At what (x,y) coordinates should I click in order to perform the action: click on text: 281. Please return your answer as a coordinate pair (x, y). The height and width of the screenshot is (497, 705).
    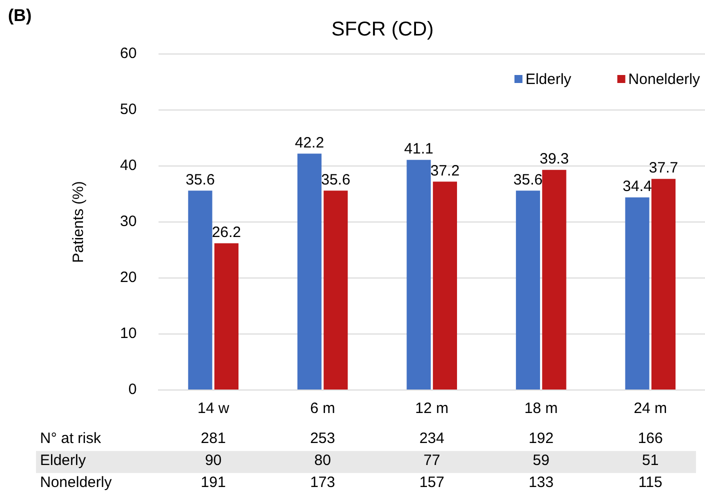
    Looking at the image, I should click on (213, 438).